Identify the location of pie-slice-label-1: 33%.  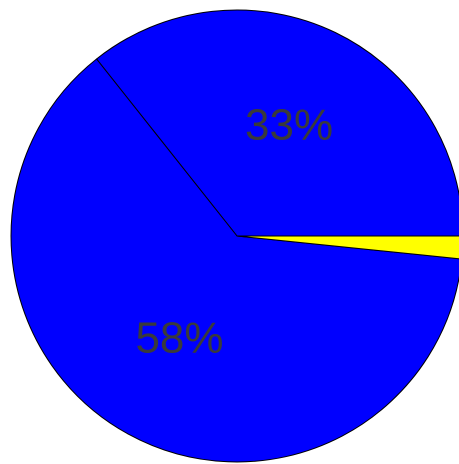
(289, 125).